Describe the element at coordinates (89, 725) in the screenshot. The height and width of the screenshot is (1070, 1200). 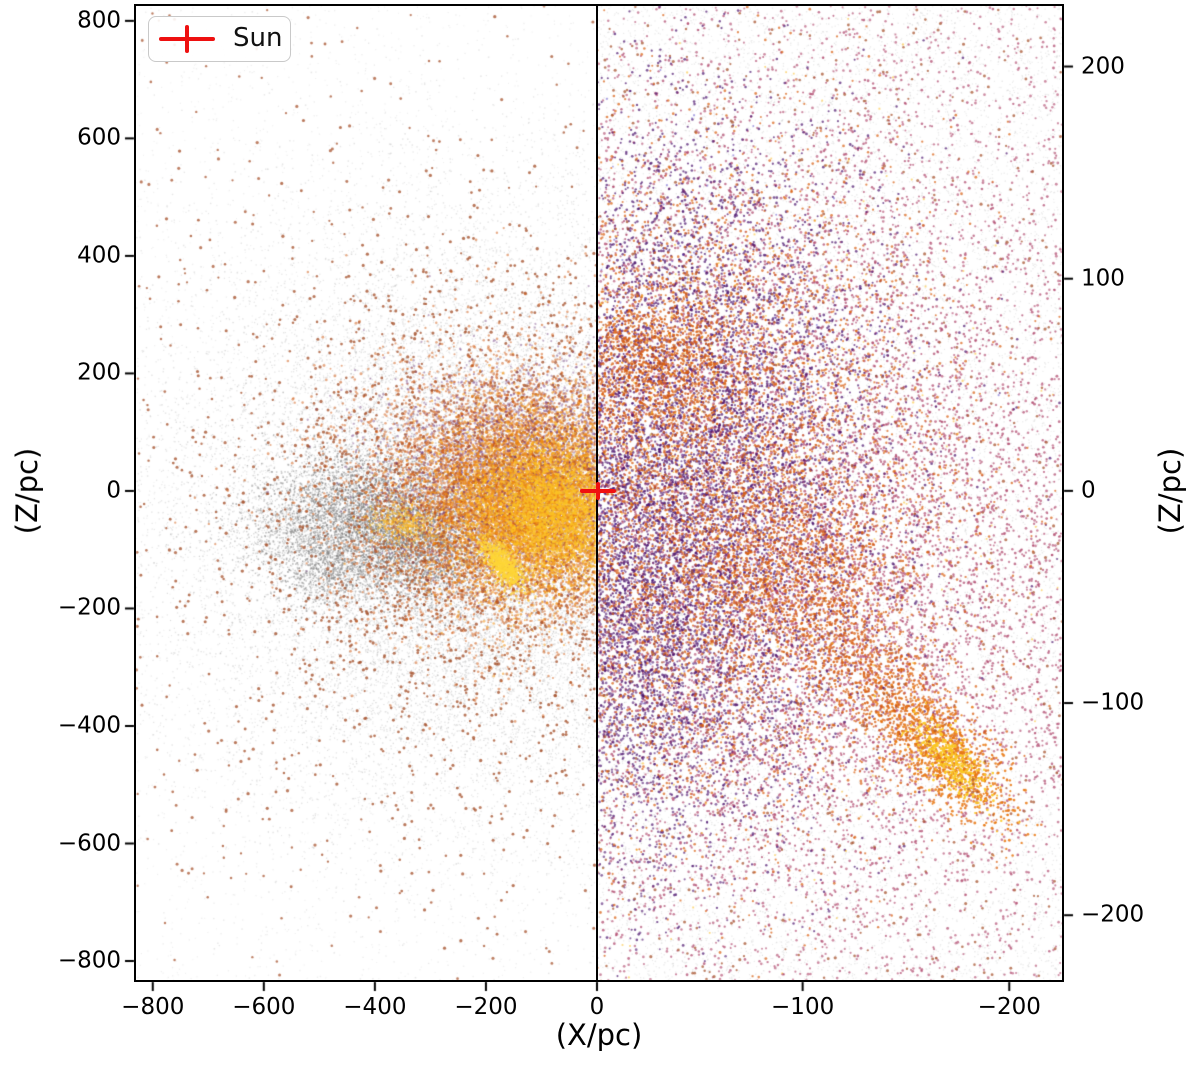
I see `y-tick-label: −400` at that location.